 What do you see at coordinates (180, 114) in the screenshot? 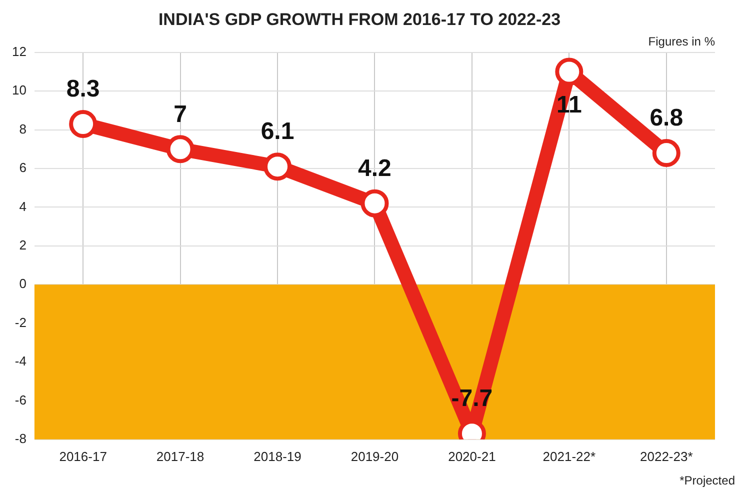
I see `data-label: 7` at bounding box center [180, 114].